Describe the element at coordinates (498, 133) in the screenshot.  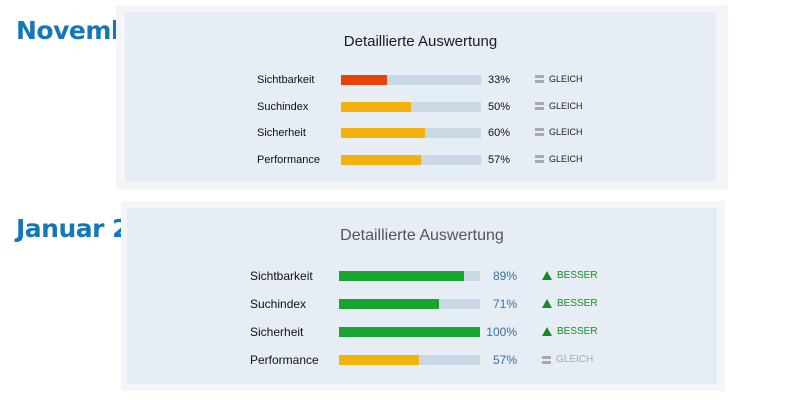
I see `metric-percent: 60%` at that location.